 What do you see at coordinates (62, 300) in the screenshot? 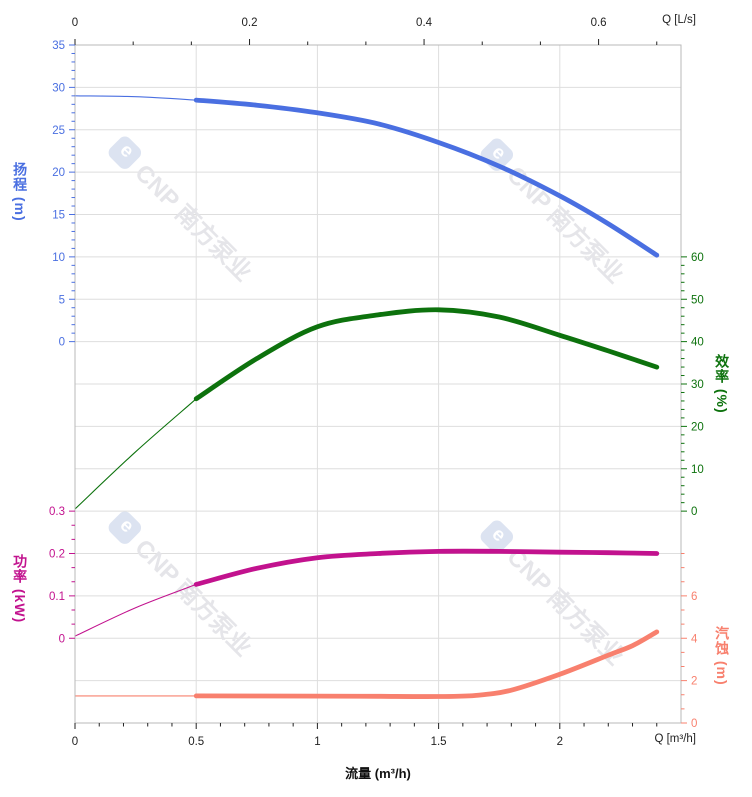
I see `tick-label: 5` at bounding box center [62, 300].